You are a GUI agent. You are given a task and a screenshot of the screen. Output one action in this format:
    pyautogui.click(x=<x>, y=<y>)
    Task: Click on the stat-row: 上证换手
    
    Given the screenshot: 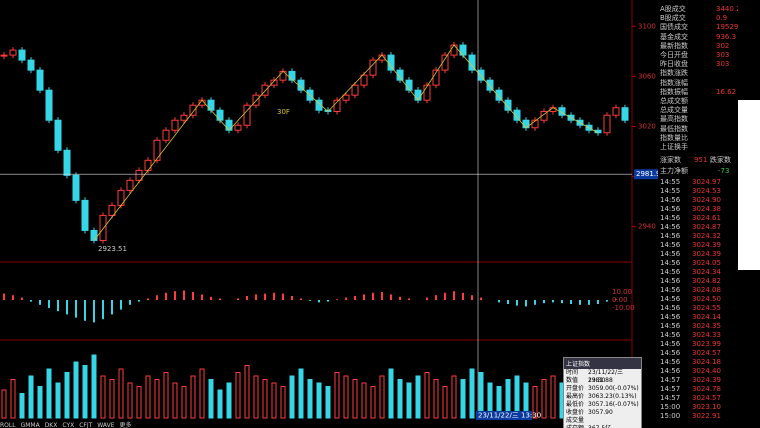 What is the action you would take?
    pyautogui.click(x=699, y=147)
    